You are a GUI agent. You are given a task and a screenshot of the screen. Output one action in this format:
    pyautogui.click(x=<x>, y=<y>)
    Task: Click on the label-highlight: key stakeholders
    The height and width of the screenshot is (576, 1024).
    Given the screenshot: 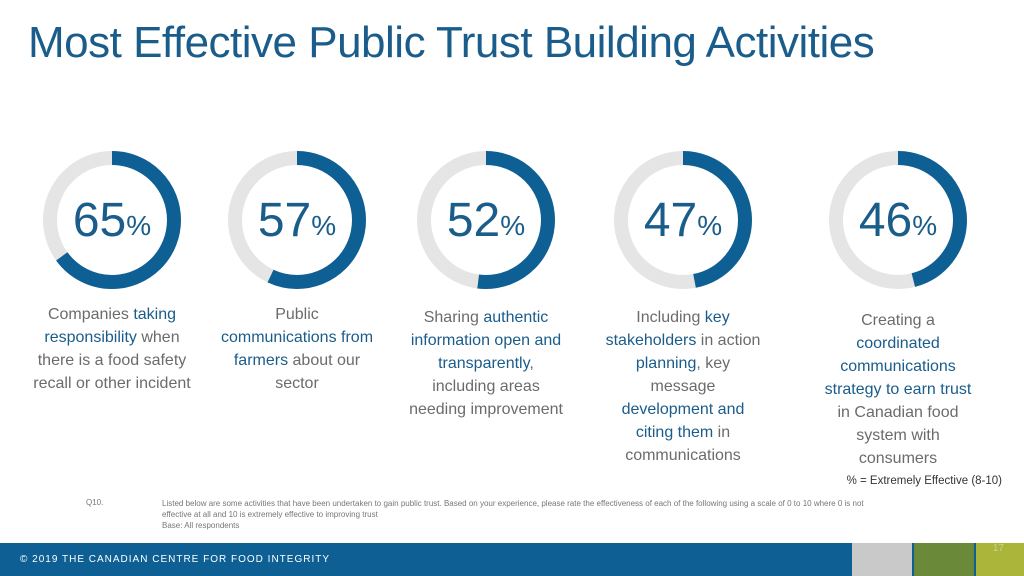 What is the action you would take?
    pyautogui.click(x=667, y=329)
    